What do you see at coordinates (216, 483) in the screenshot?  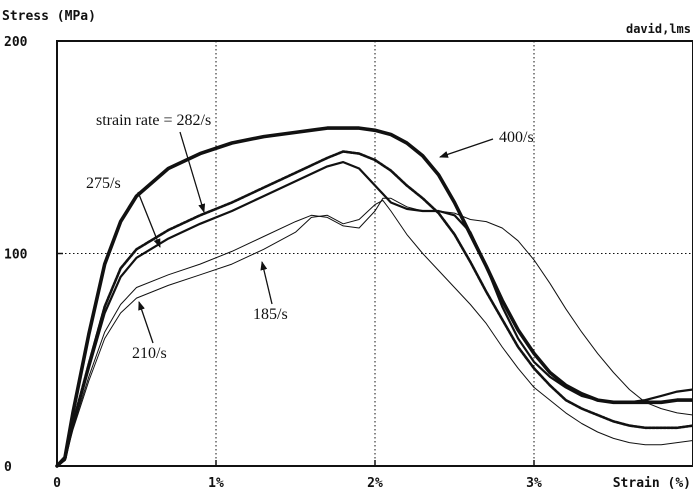 I see `x-tick-label: 1%` at bounding box center [216, 483].